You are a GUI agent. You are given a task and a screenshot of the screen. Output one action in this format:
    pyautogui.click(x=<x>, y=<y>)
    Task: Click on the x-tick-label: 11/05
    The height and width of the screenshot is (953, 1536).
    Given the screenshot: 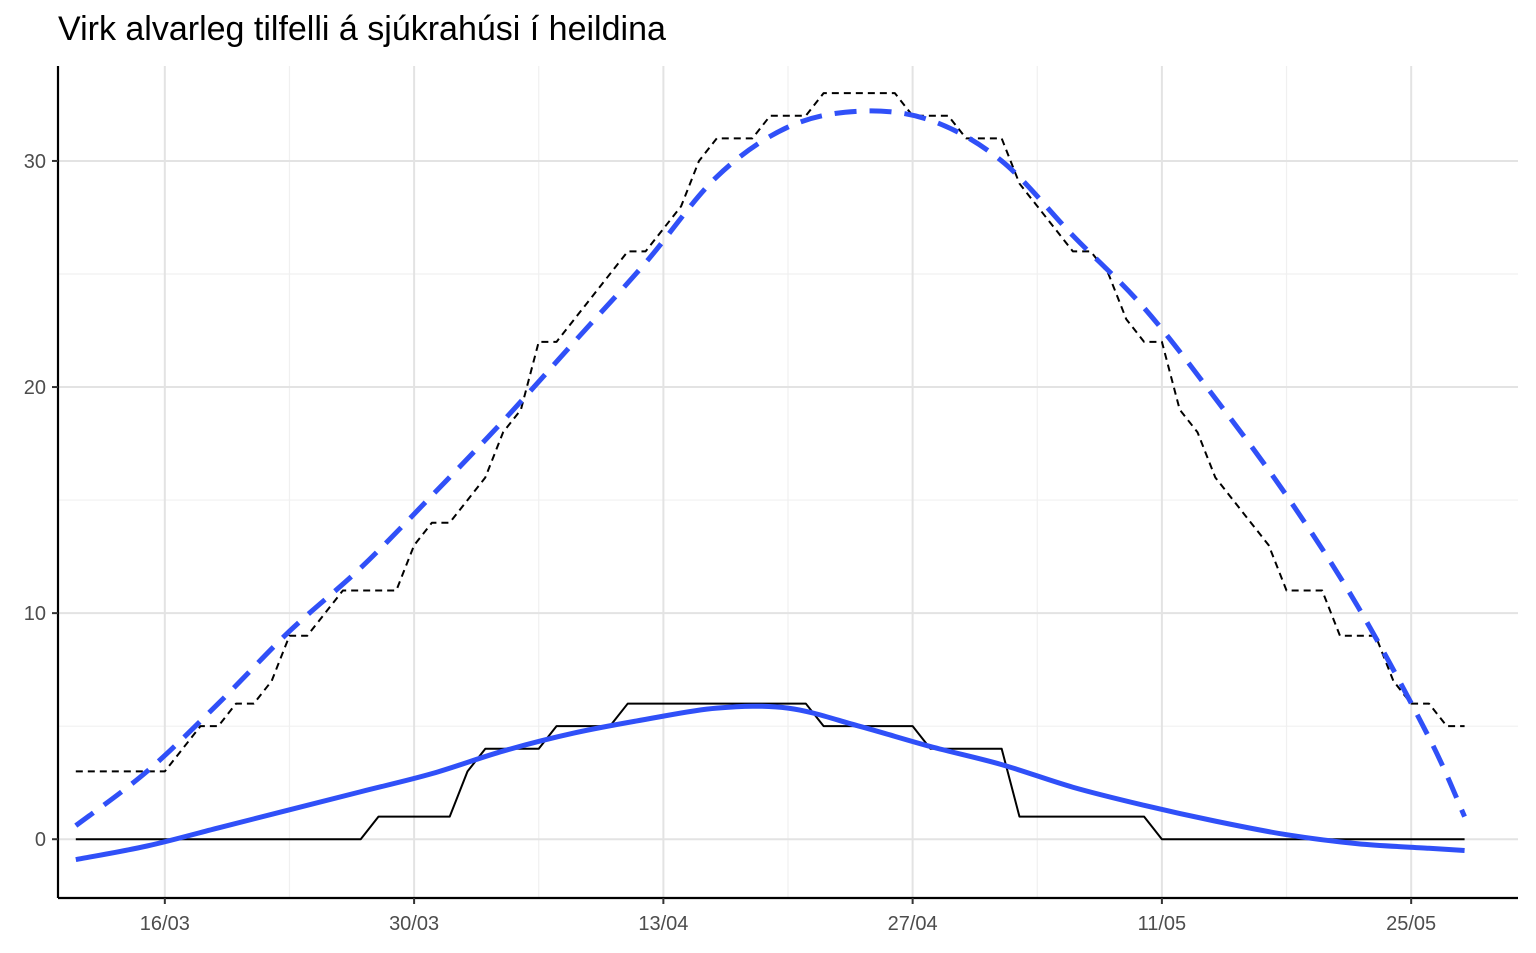 What is the action you would take?
    pyautogui.click(x=1162, y=924)
    